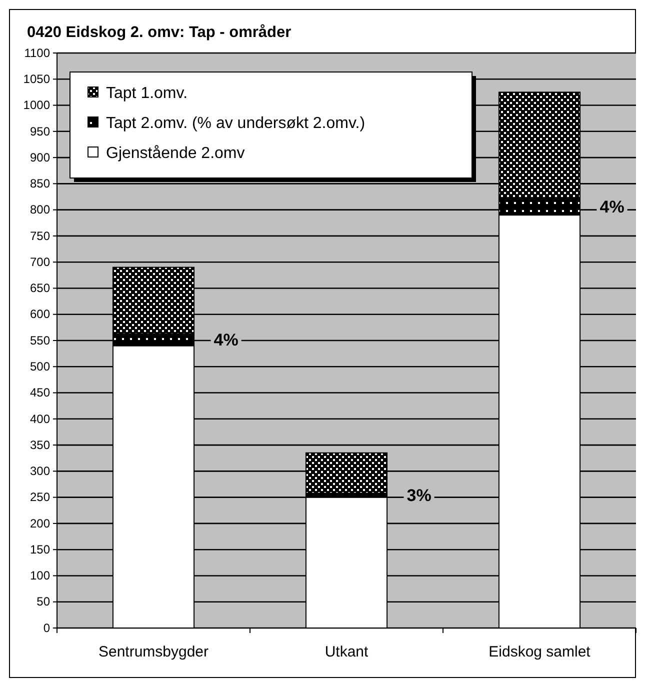  What do you see at coordinates (40, 261) in the screenshot?
I see `y-tick-label: 700` at bounding box center [40, 261].